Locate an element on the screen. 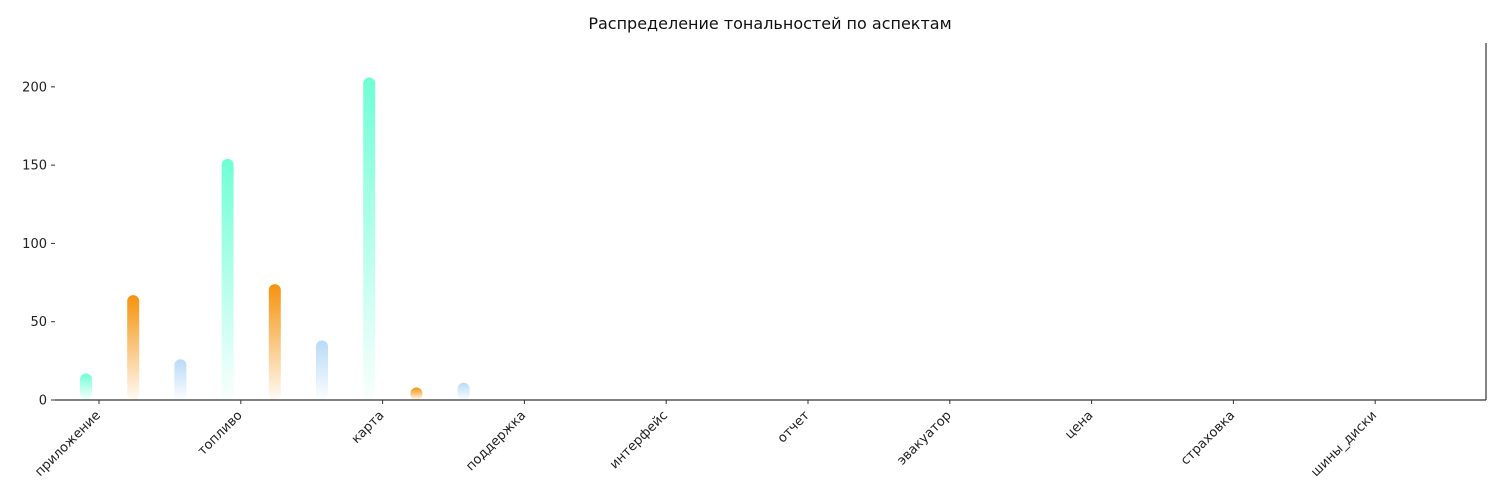 This screenshot has width=1500, height=500. y-tick-label: 100 is located at coordinates (34, 244).